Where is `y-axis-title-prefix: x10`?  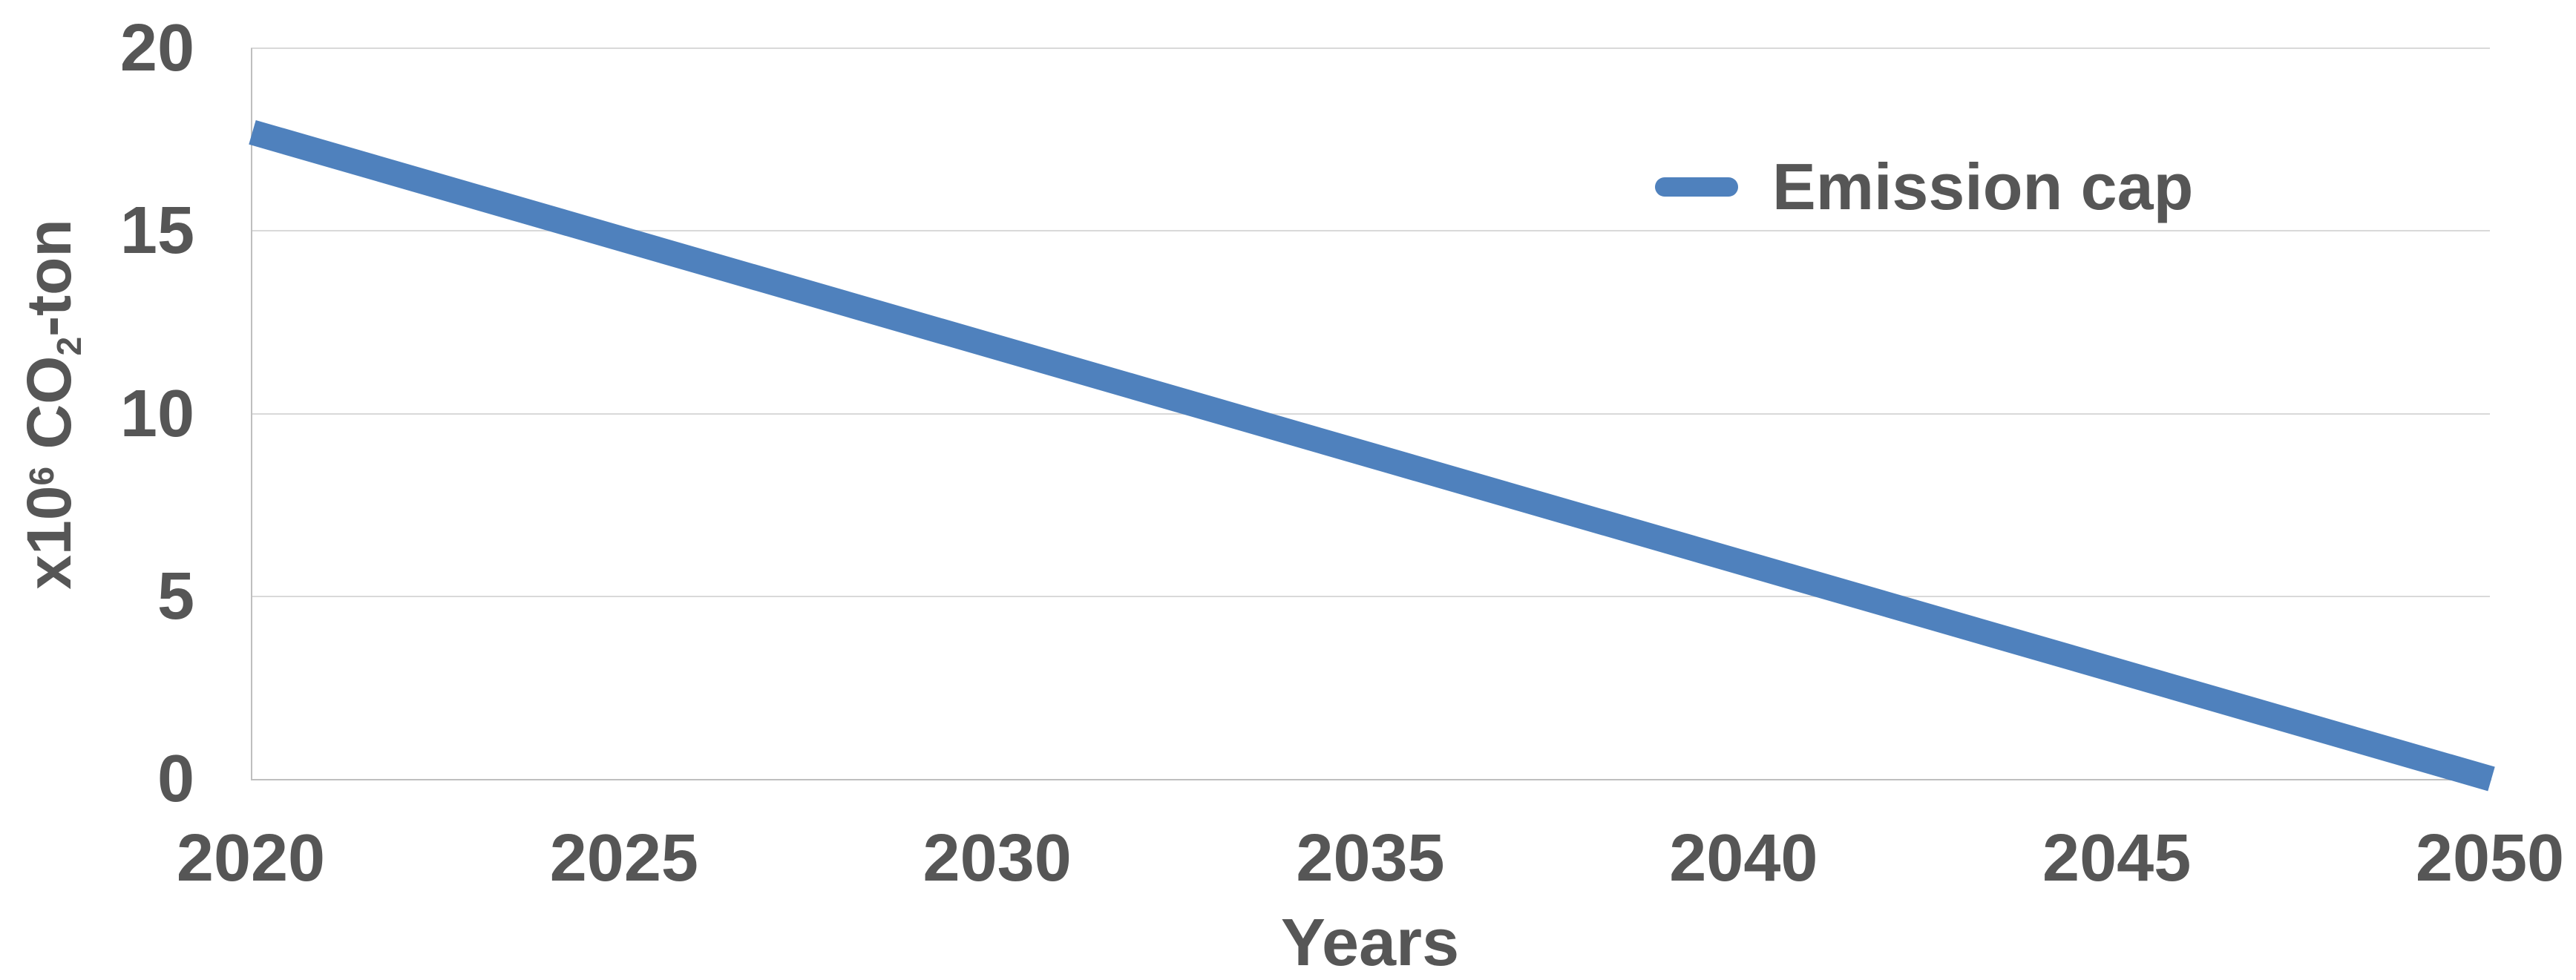 y-axis-title-prefix: x10 is located at coordinates (49, 538).